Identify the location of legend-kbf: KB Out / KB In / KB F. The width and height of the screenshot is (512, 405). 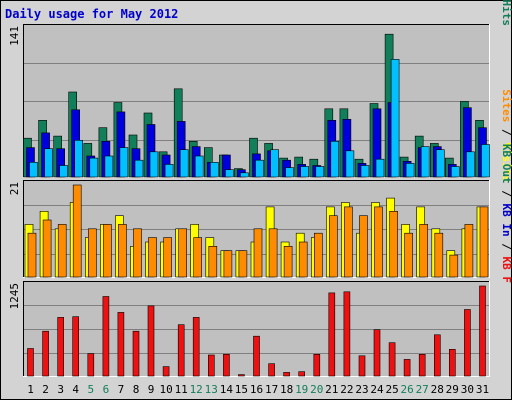
(506, 213).